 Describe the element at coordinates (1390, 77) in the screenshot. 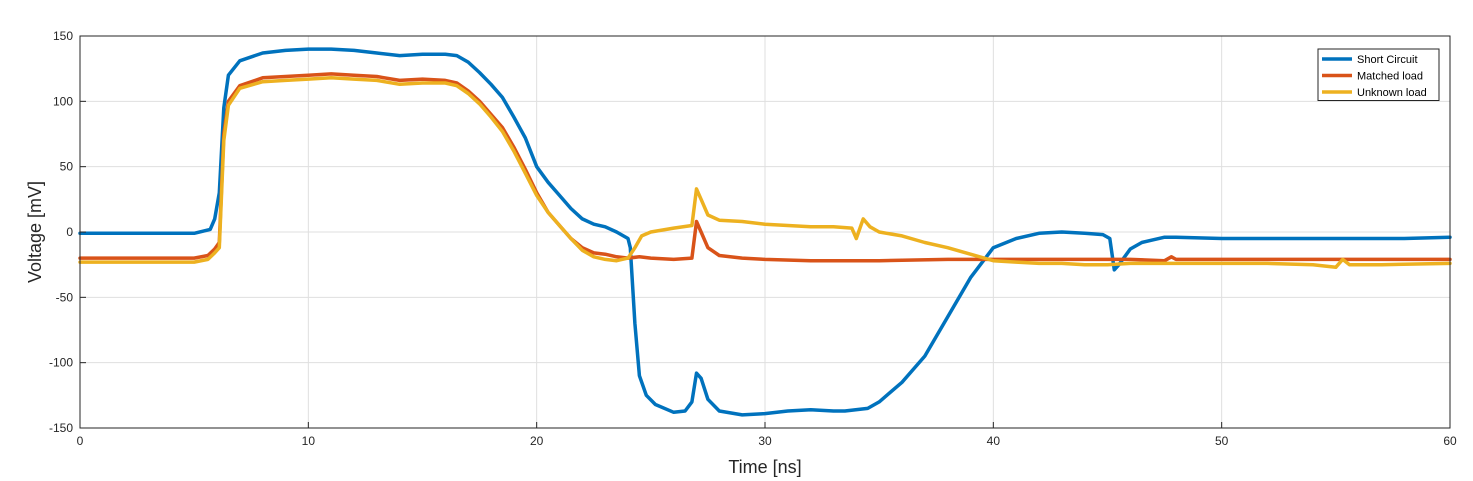

I see `legend-label: Matched load` at that location.